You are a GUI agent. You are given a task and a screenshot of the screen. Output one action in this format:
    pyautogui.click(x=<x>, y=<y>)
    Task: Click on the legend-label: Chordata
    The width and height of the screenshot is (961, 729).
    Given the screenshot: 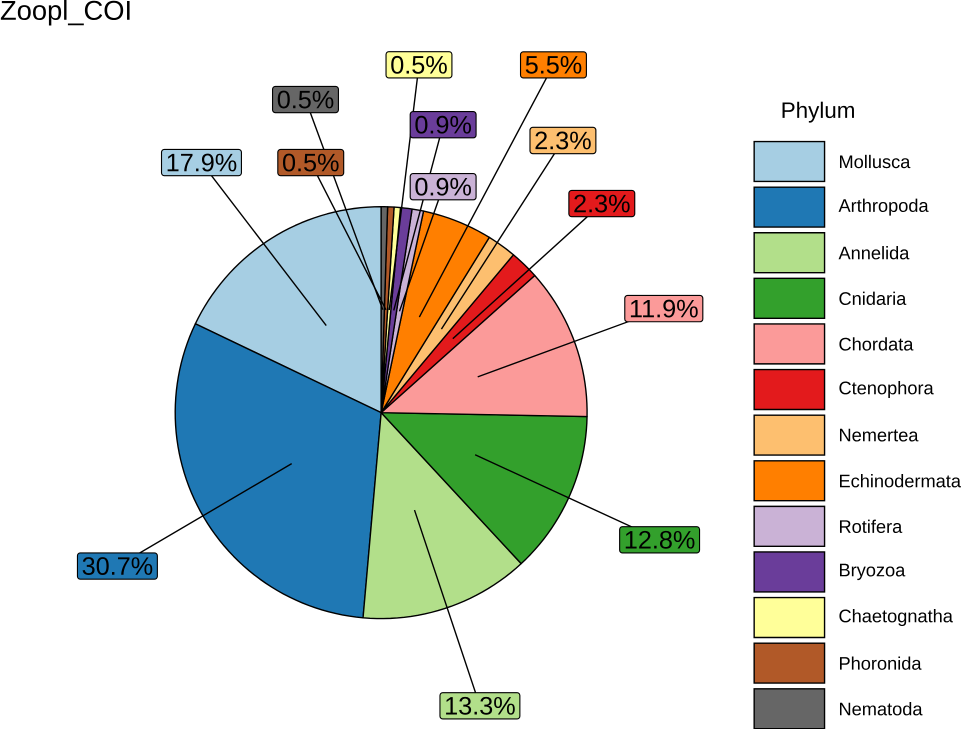 What is the action you would take?
    pyautogui.click(x=876, y=343)
    